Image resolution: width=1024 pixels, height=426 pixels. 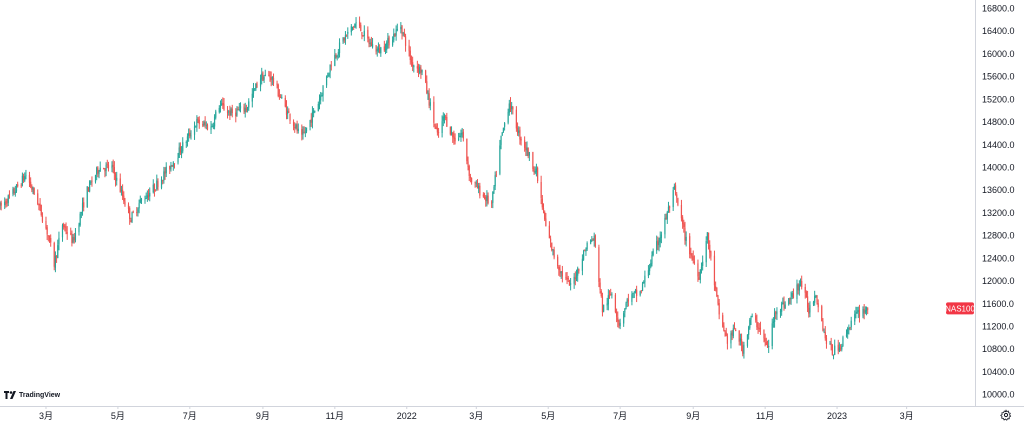 I want to click on chart-settings-button, so click(x=1006, y=417).